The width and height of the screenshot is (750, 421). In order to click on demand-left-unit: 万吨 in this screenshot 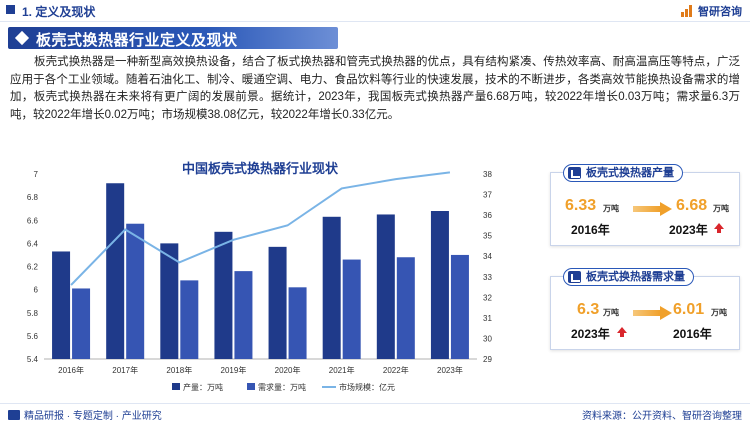, I will do `click(611, 312)`.